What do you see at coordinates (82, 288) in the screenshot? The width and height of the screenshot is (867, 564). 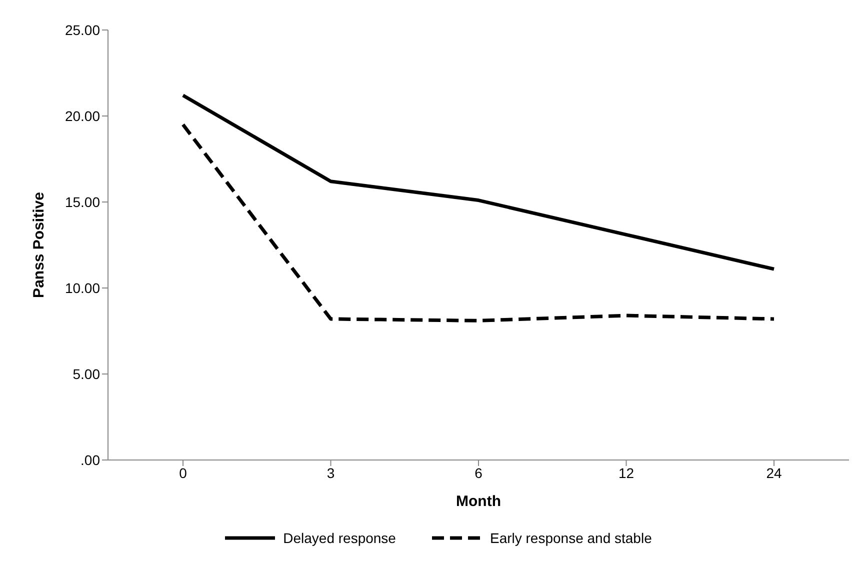 I see `y-tick-label: 10.00` at bounding box center [82, 288].